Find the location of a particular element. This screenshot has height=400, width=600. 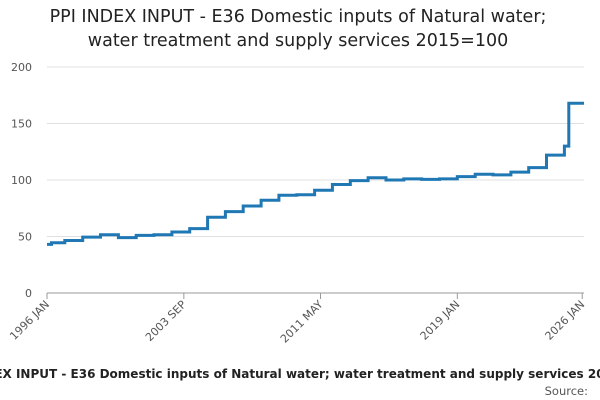

y-tick-label: 200 is located at coordinates (21, 67).